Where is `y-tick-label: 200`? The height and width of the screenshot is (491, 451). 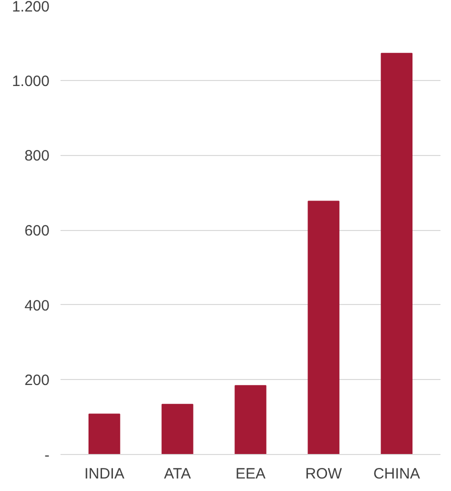
y-tick-label: 200 is located at coordinates (37, 381).